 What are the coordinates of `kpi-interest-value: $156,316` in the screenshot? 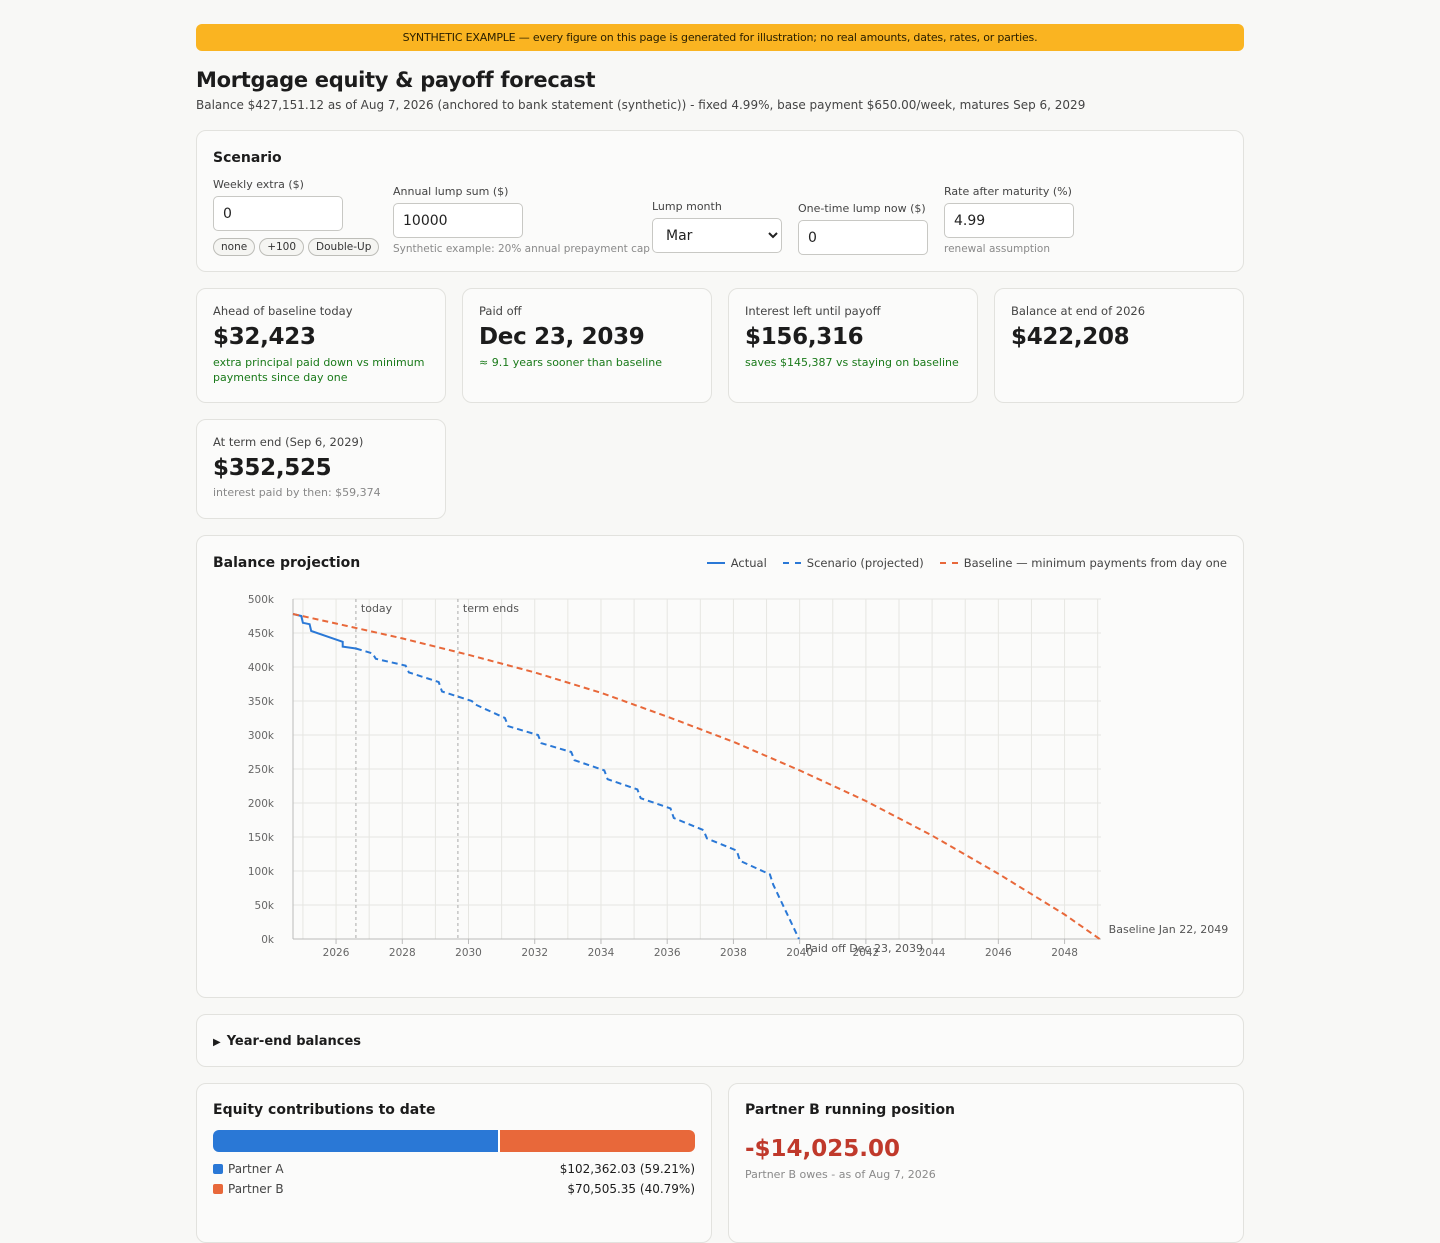 It's located at (804, 337).